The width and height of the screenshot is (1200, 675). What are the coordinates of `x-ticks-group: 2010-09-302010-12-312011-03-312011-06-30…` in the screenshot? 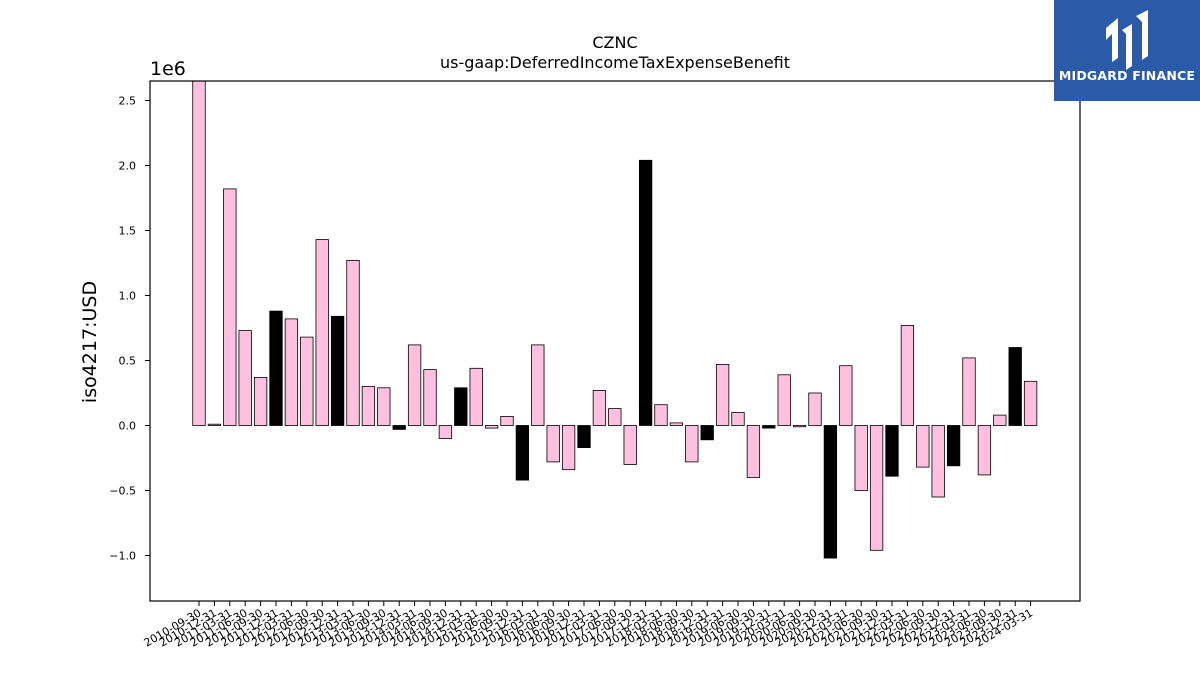 It's located at (588, 625).